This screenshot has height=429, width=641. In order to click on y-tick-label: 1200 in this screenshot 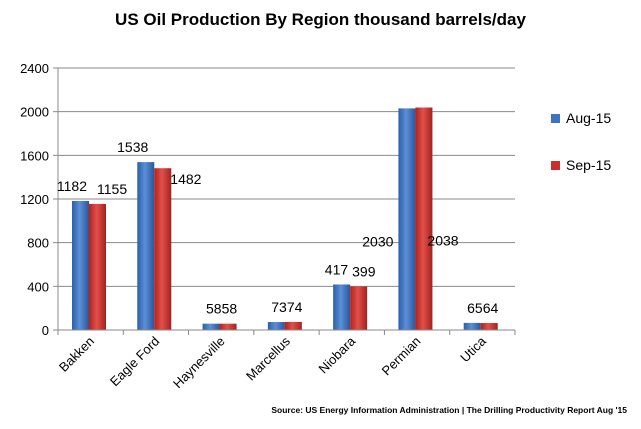, I will do `click(34, 199)`.